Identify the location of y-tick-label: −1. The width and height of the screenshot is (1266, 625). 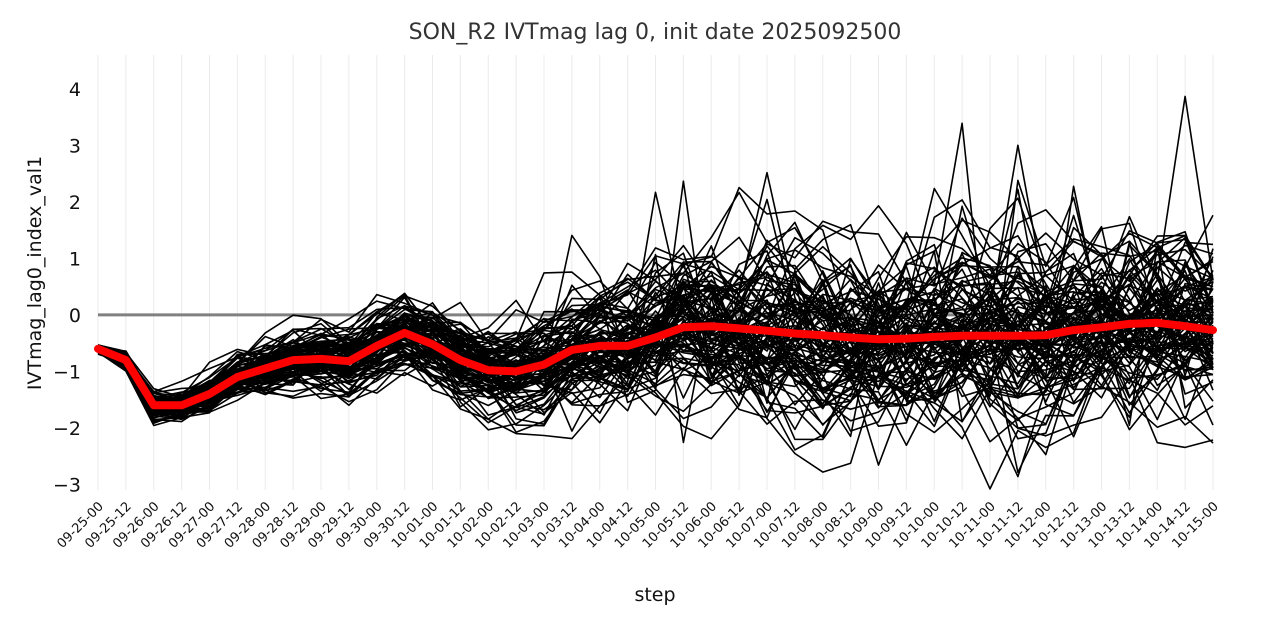
(67, 372).